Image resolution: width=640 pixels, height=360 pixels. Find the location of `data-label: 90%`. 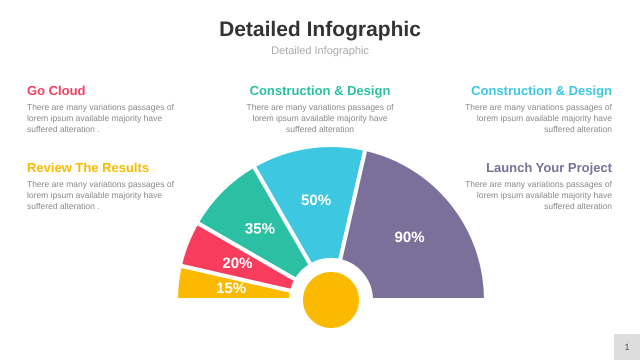

data-label: 90% is located at coordinates (409, 237).